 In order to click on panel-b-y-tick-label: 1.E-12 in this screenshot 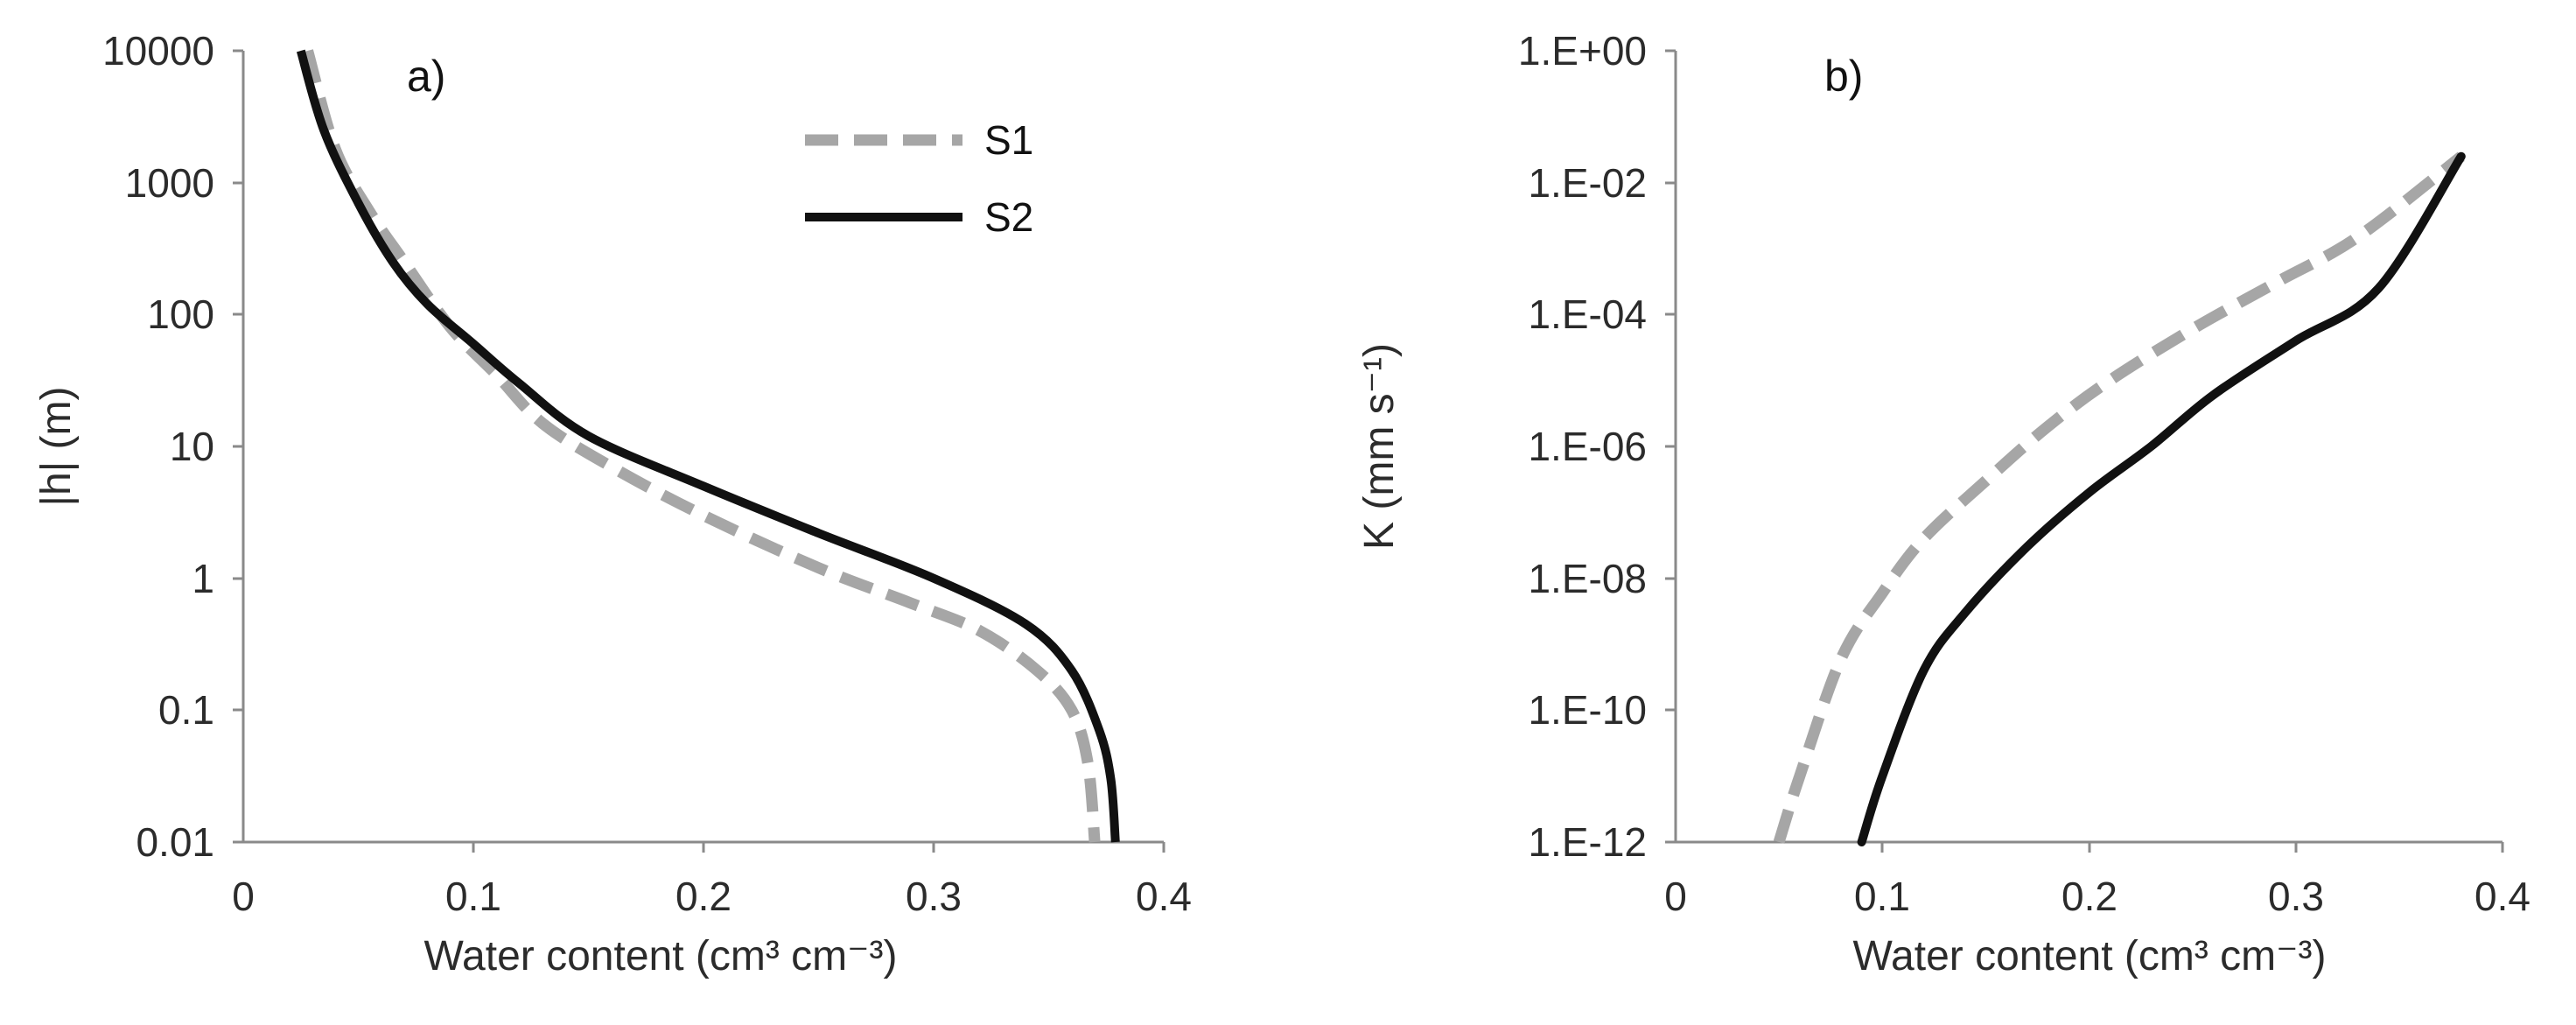, I will do `click(1587, 842)`.